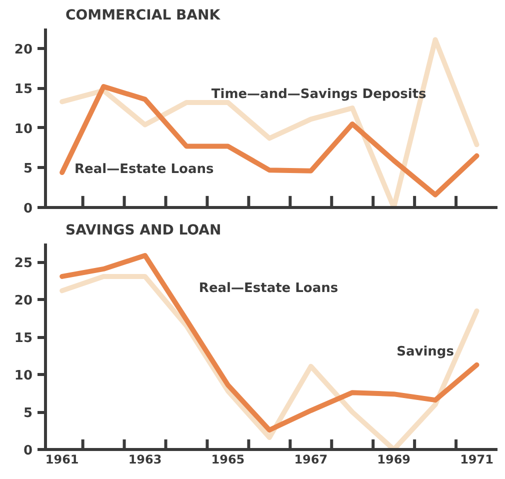 This screenshot has width=505, height=479. I want to click on series-label: Time—and—Savings Deposits, so click(319, 94).